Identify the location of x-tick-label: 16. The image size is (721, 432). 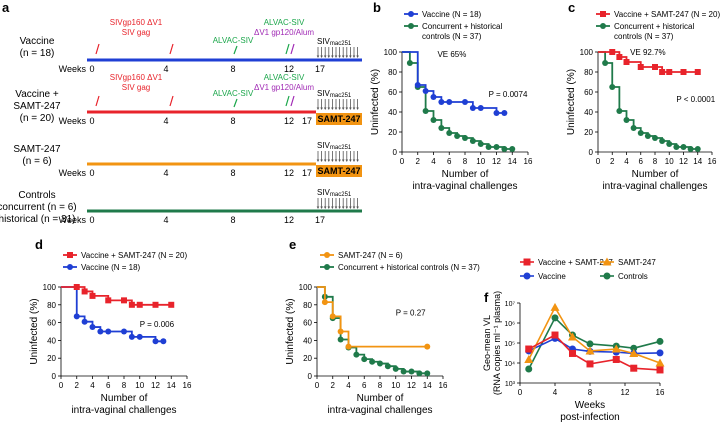
(443, 385).